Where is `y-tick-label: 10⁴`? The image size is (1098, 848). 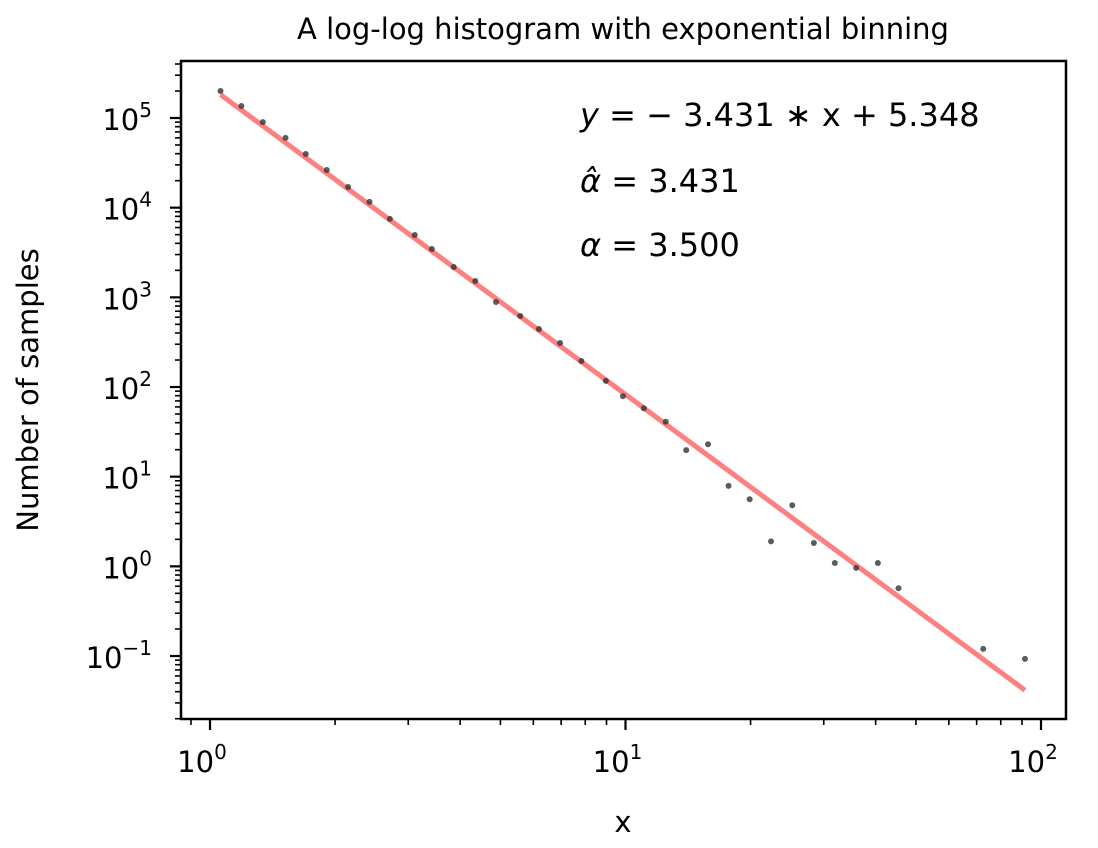 y-tick-label: 10⁴ is located at coordinates (127, 207).